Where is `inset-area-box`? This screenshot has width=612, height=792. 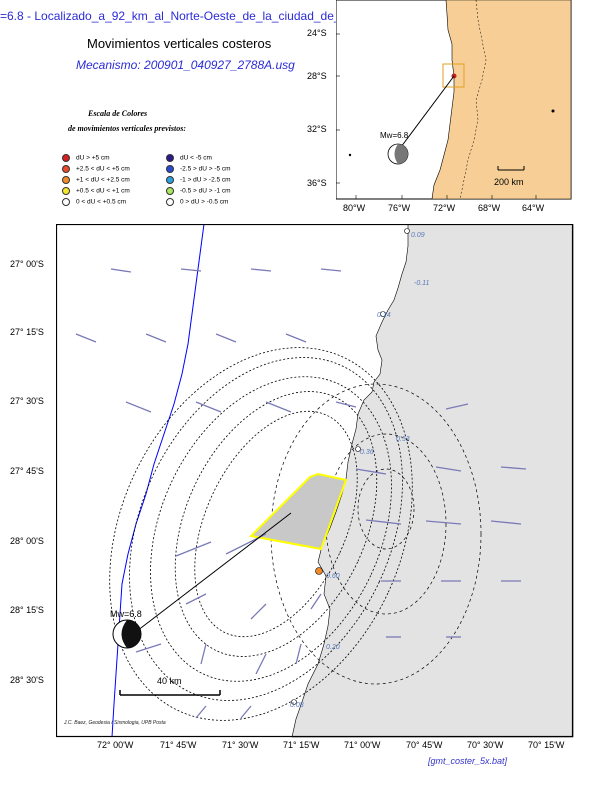 inset-area-box is located at coordinates (453, 75).